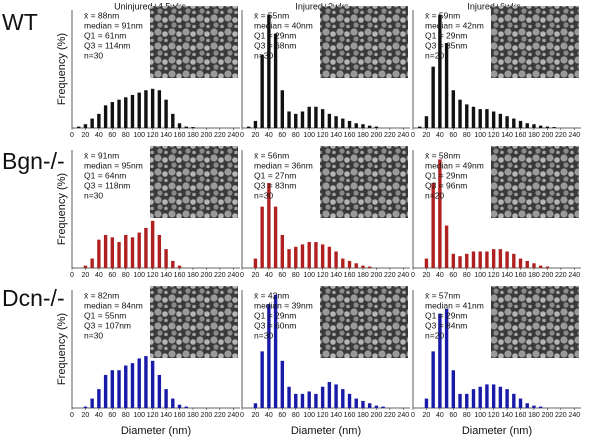 The image size is (600, 443). Describe the element at coordinates (453, 415) in the screenshot. I see `x-tick-label: 60` at that location.